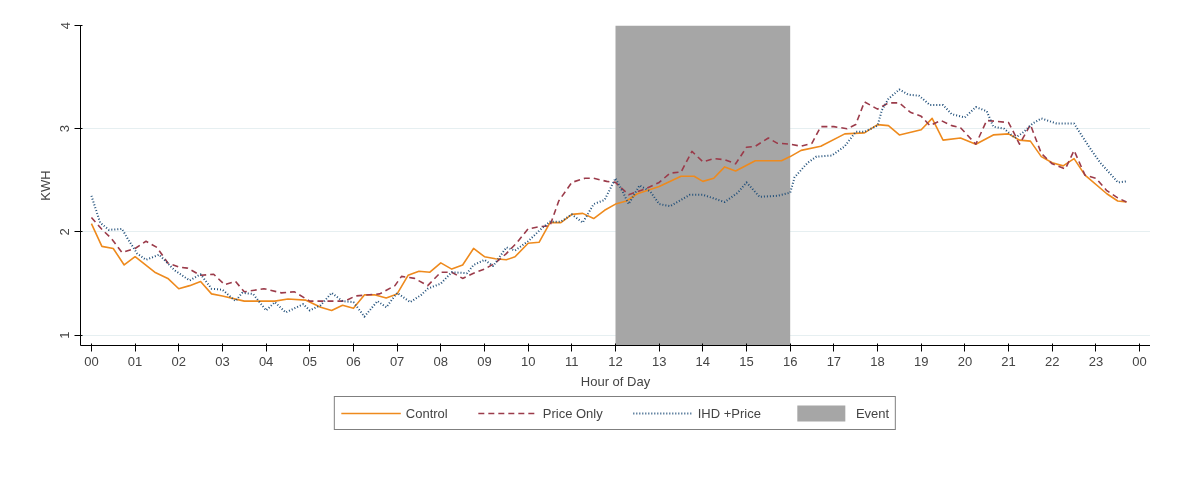 This screenshot has width=1185, height=479. I want to click on x-axis-title: Hour of Day, so click(615, 381).